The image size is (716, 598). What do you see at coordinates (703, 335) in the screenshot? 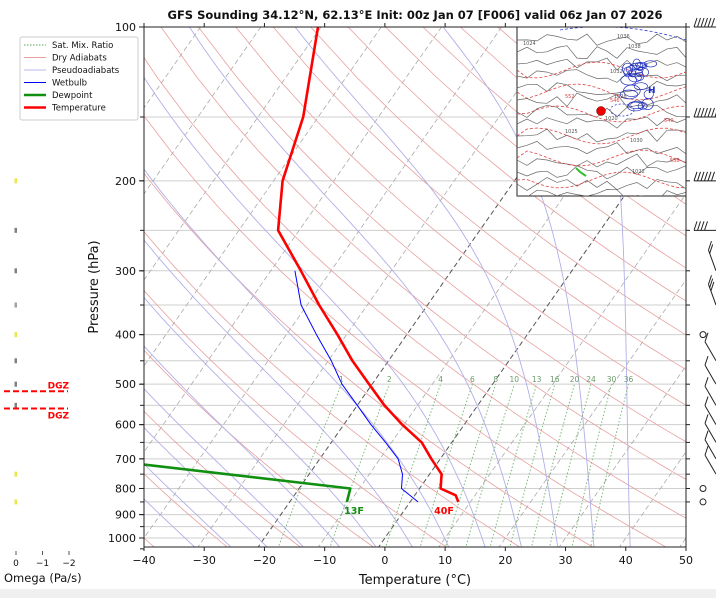
I see `calm-circle` at bounding box center [703, 335].